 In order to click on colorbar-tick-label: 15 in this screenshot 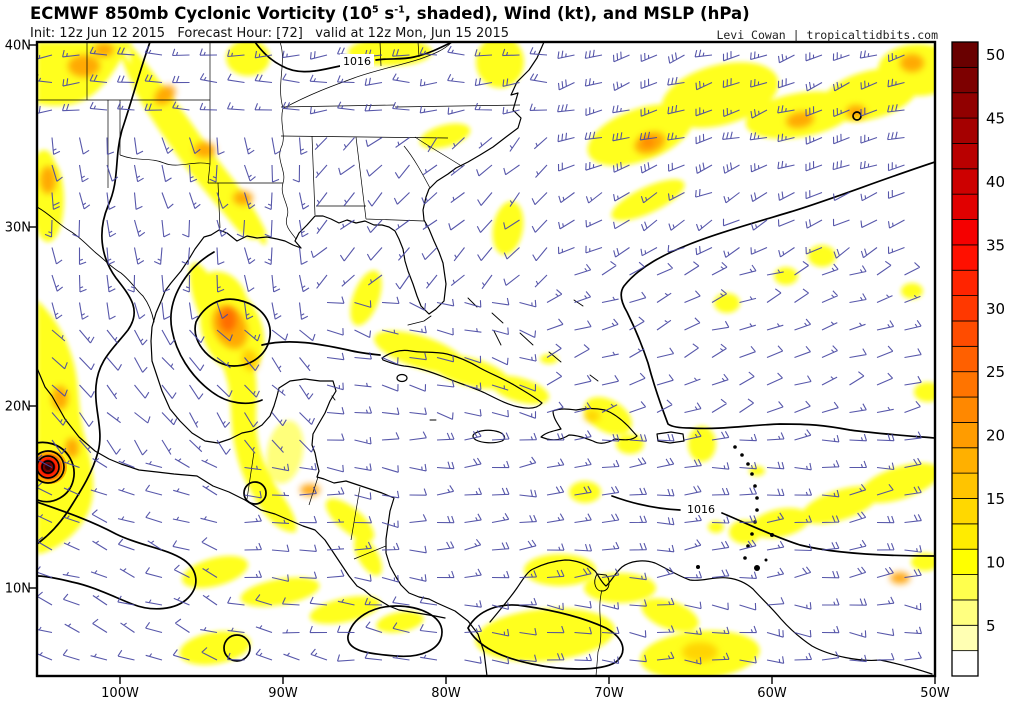, I will do `click(995, 499)`.